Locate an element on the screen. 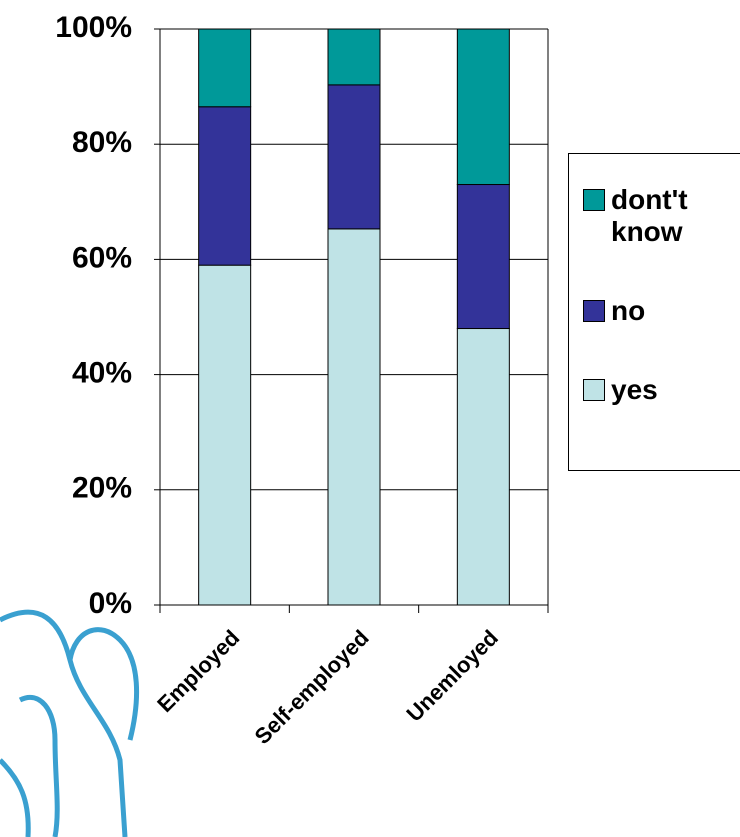 Image resolution: width=740 pixels, height=837 pixels. legend-label: yes is located at coordinates (634, 390).